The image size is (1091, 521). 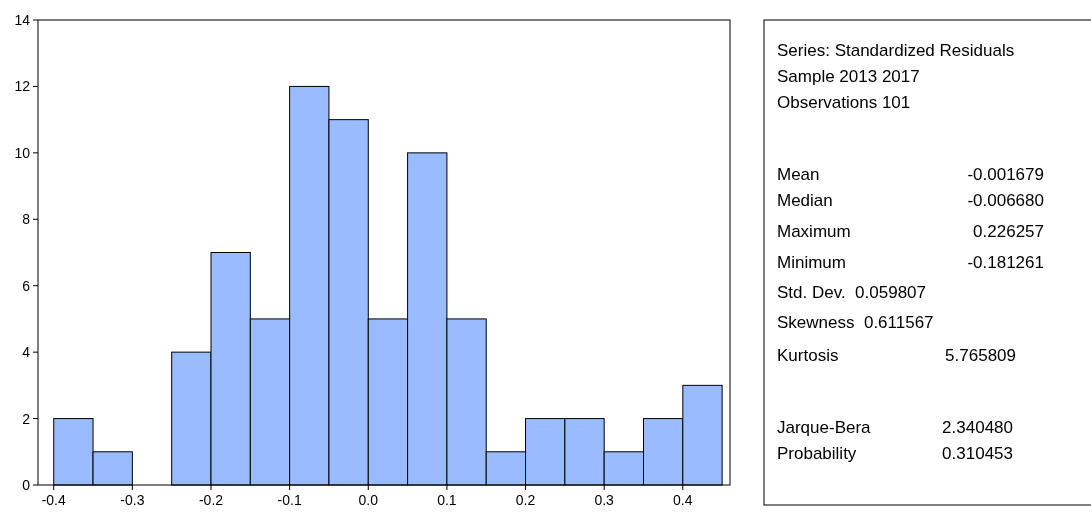 What do you see at coordinates (289, 500) in the screenshot?
I see `x-tick-label: -0.1` at bounding box center [289, 500].